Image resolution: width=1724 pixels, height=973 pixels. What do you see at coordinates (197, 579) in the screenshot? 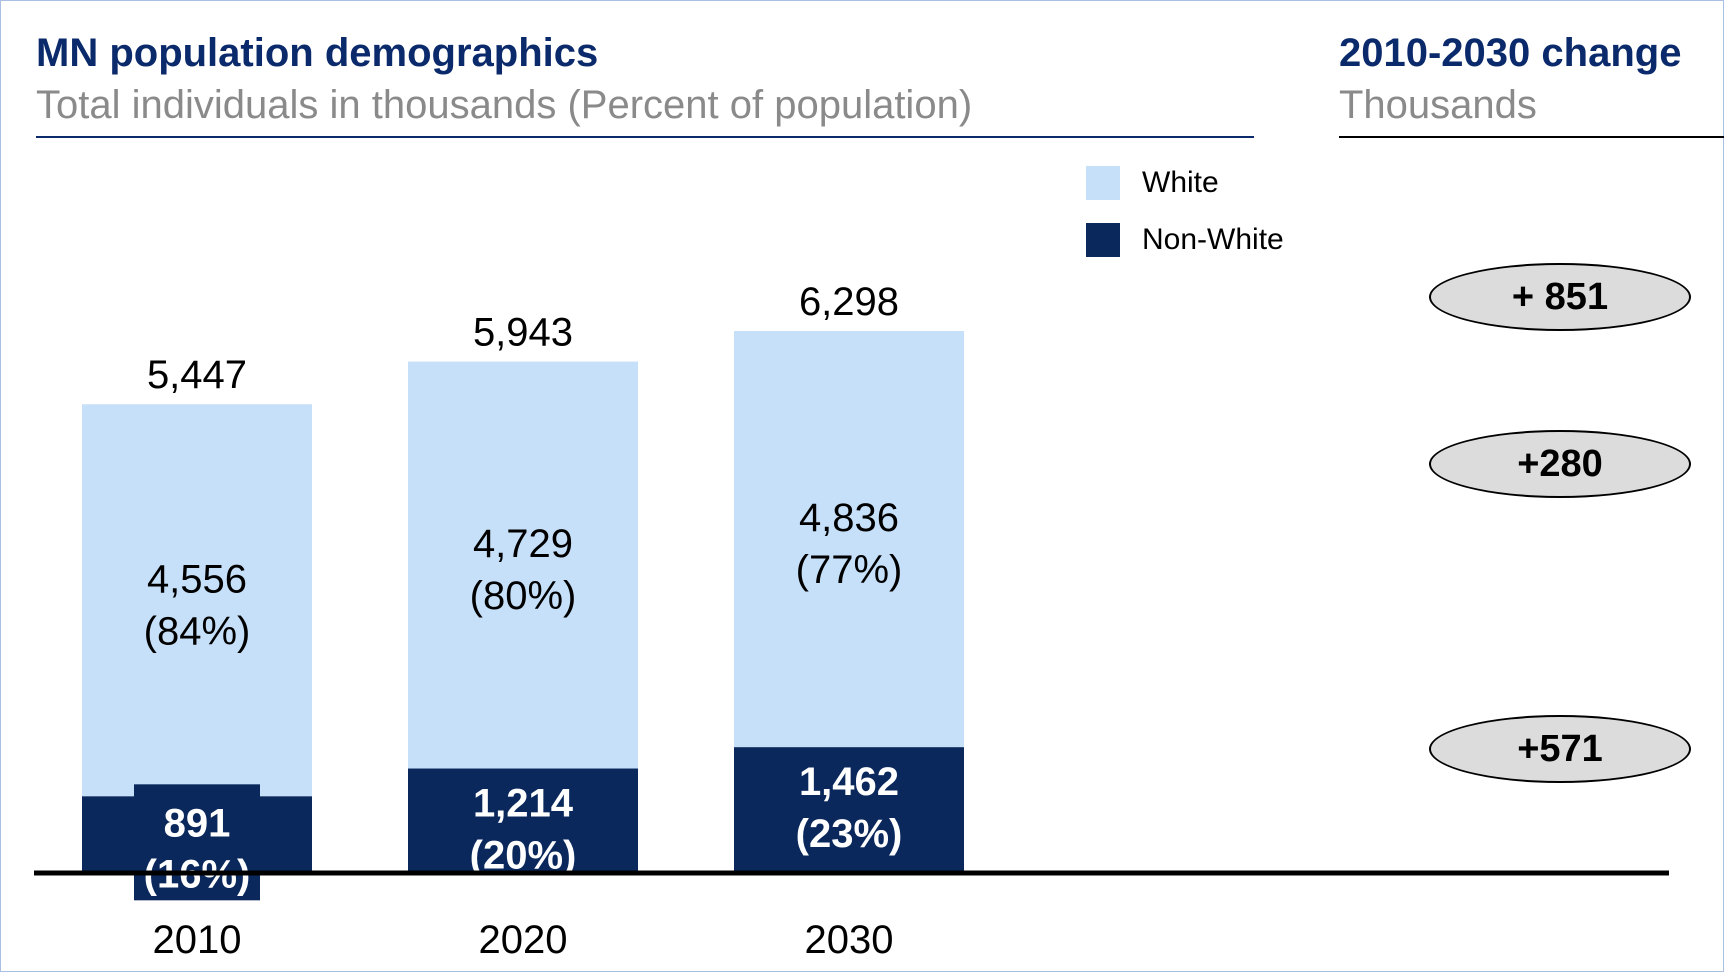
I see `white-value-label-2010: 4,556` at bounding box center [197, 579].